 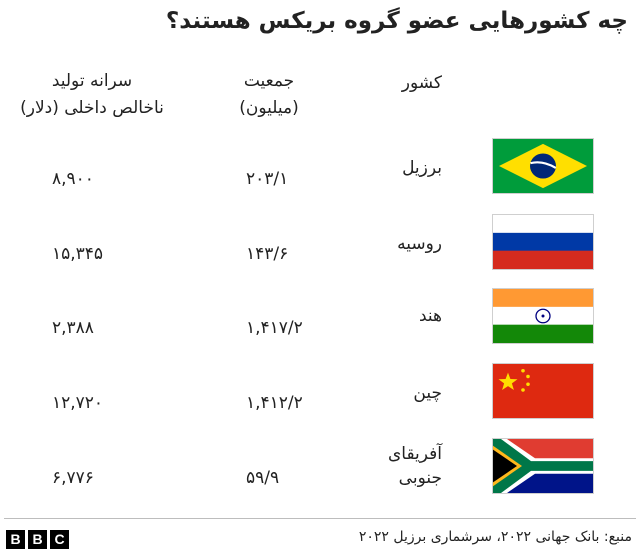 What do you see at coordinates (397, 466) in the screenshot?
I see `country-name: آفریقای جنوبی` at bounding box center [397, 466].